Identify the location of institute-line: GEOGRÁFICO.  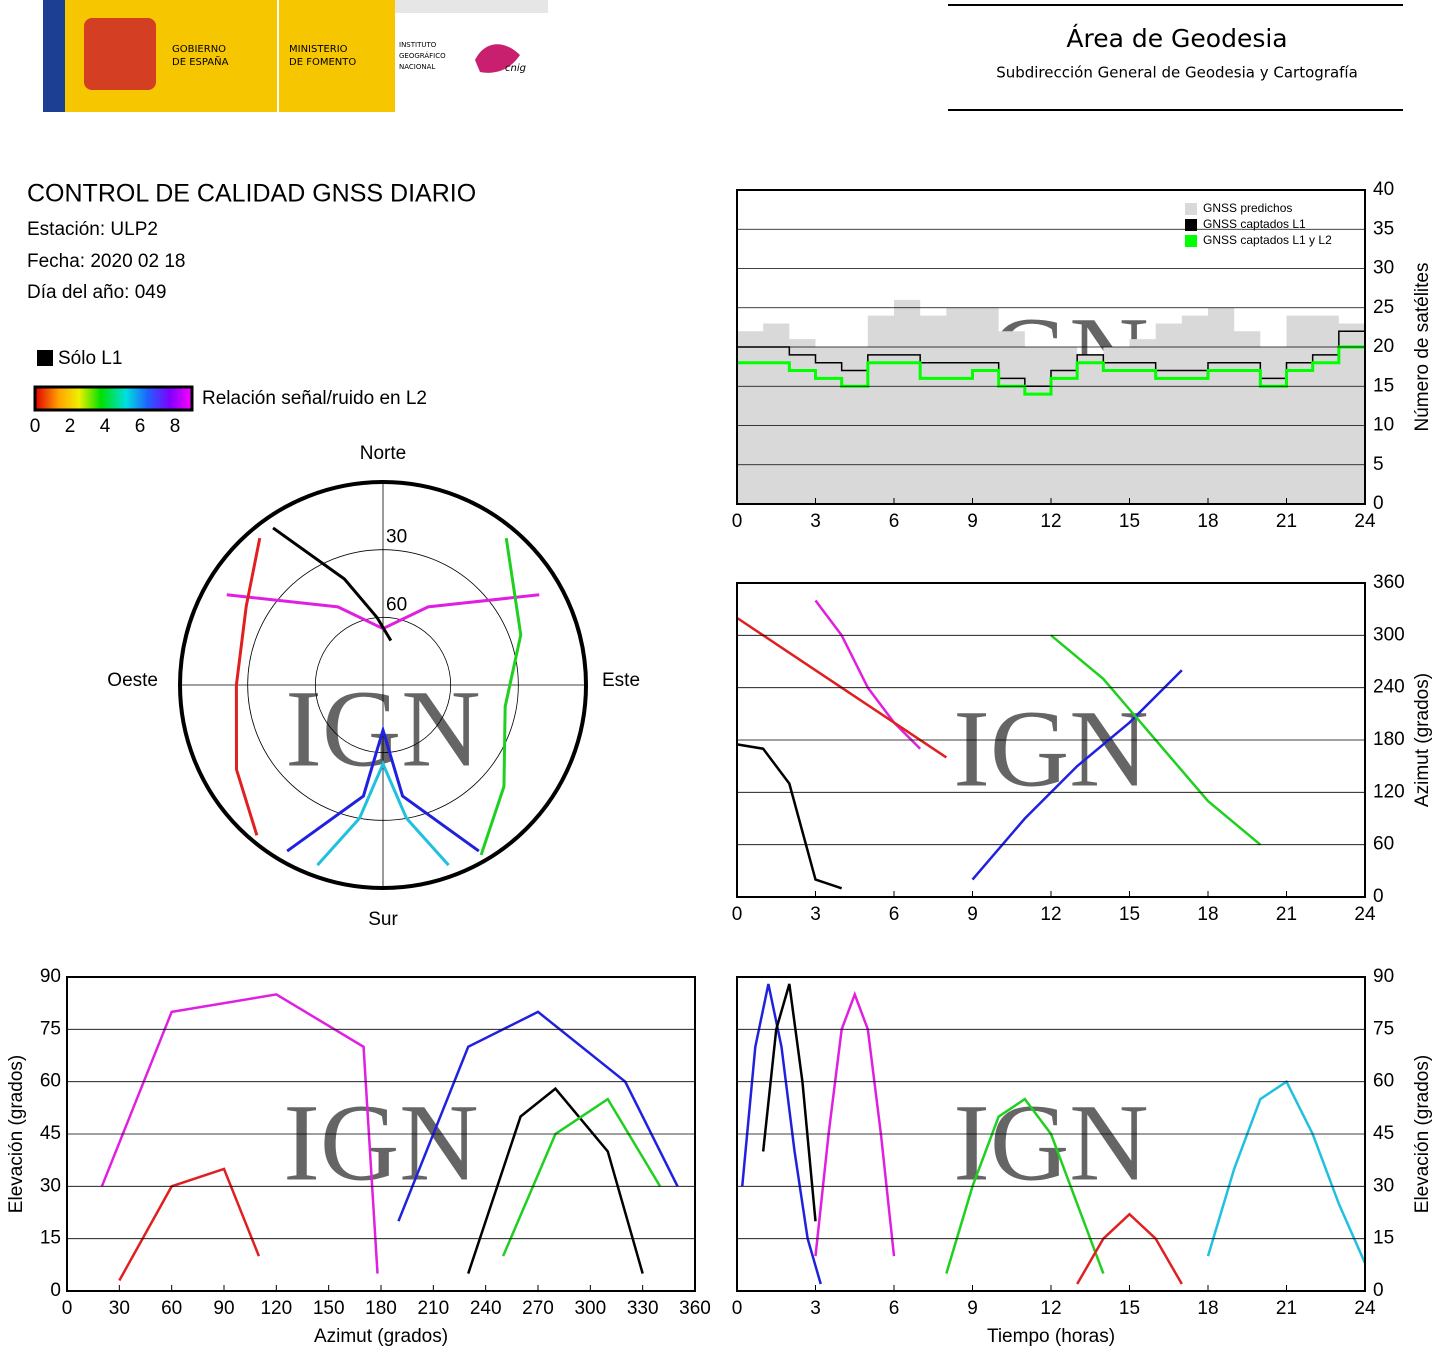
(422, 55).